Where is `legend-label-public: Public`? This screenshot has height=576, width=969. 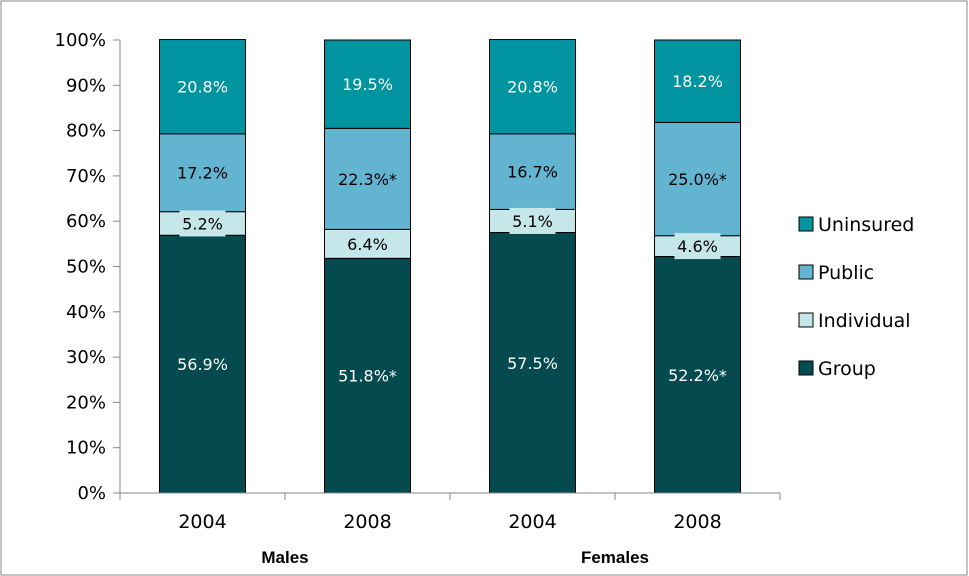
legend-label-public: Public is located at coordinates (846, 273).